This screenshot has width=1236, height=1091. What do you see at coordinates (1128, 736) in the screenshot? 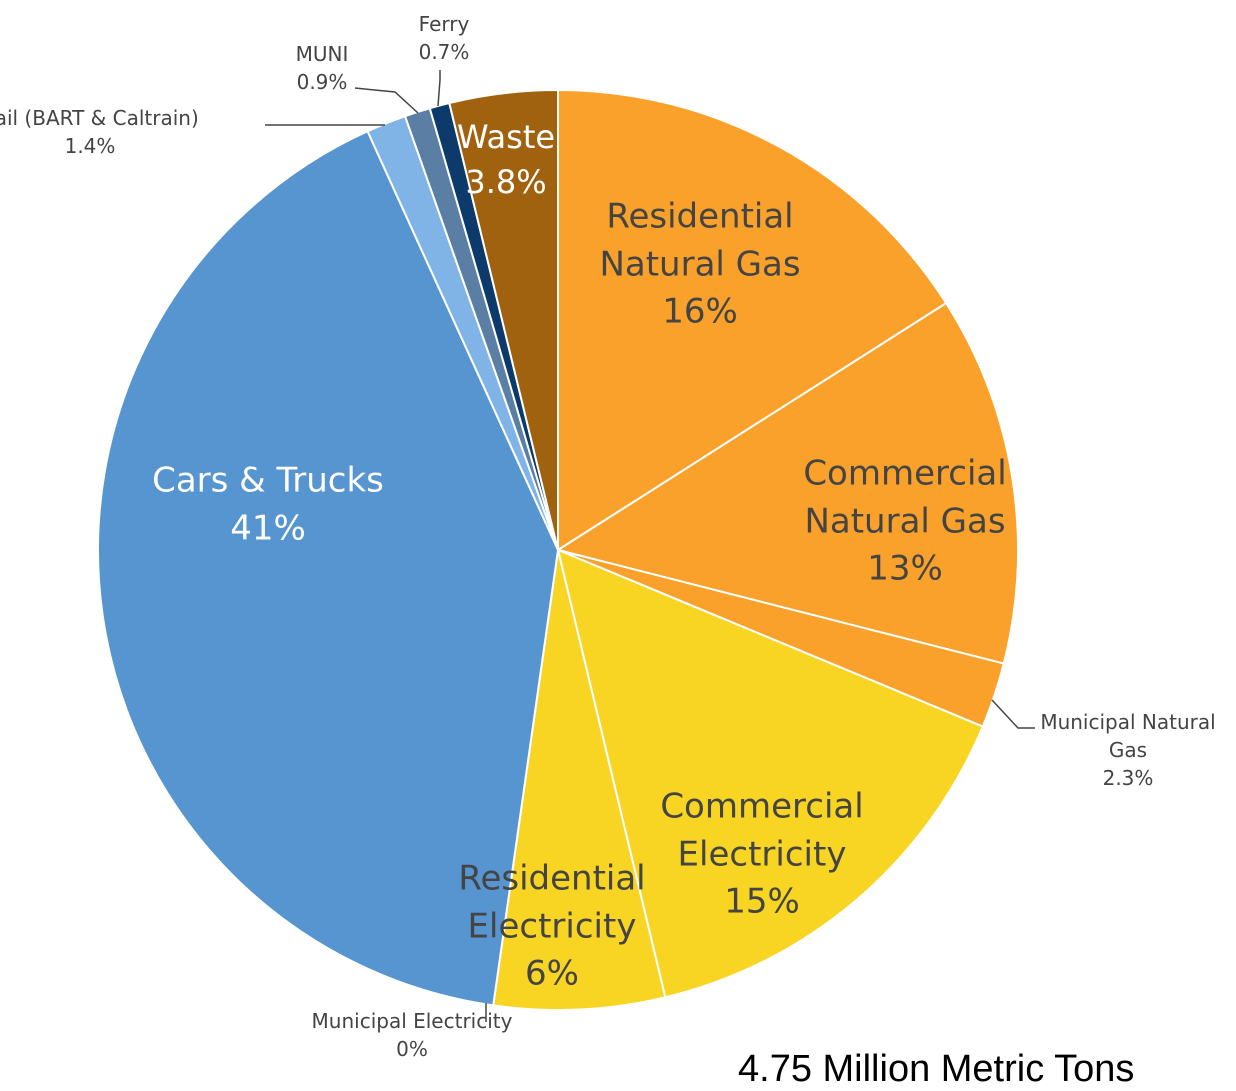
I see `slice-name: Municipal Natural Gas` at bounding box center [1128, 736].